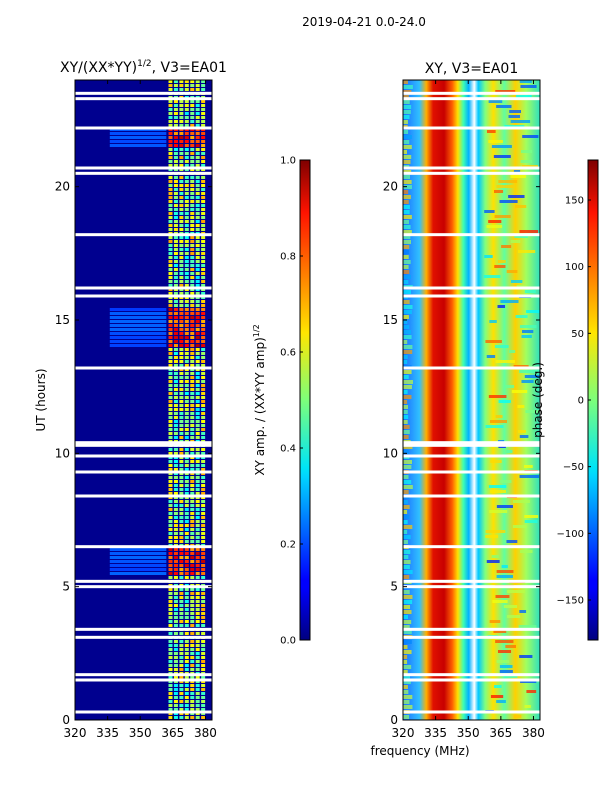  What do you see at coordinates (574, 201) in the screenshot?
I see `phase-colorbar-tick-label: 150` at bounding box center [574, 201].